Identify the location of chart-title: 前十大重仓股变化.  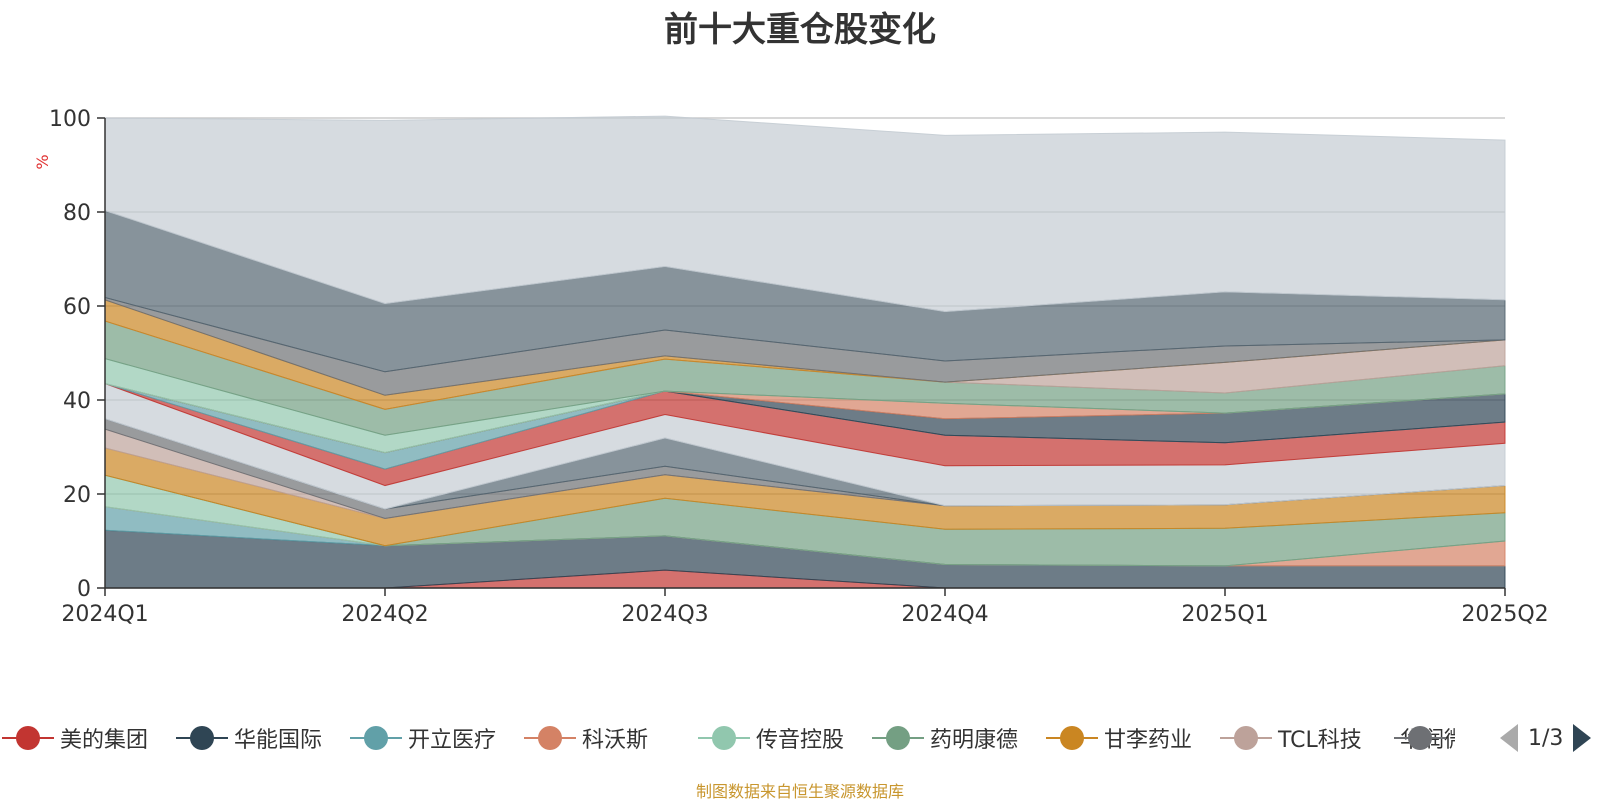
(800, 30).